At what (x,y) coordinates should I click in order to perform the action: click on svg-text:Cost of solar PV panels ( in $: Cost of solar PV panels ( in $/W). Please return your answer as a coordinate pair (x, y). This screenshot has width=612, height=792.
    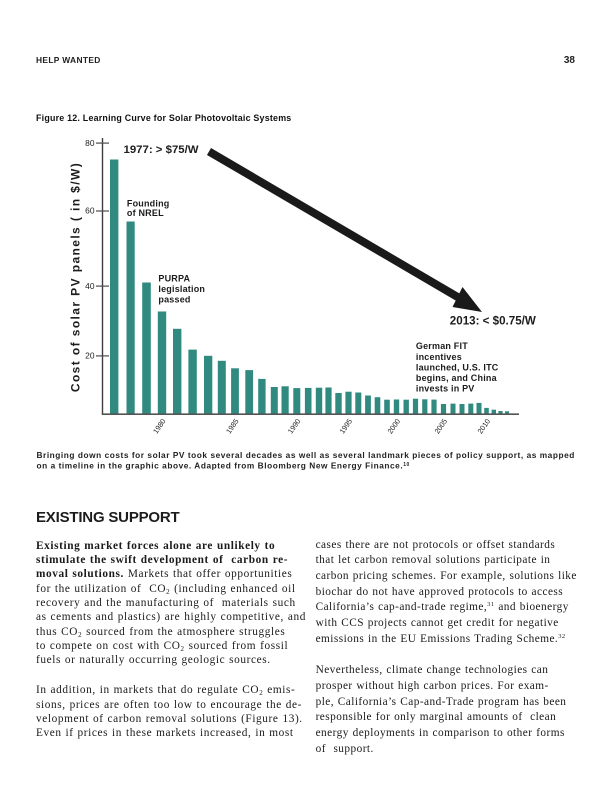
    Looking at the image, I should click on (76, 277).